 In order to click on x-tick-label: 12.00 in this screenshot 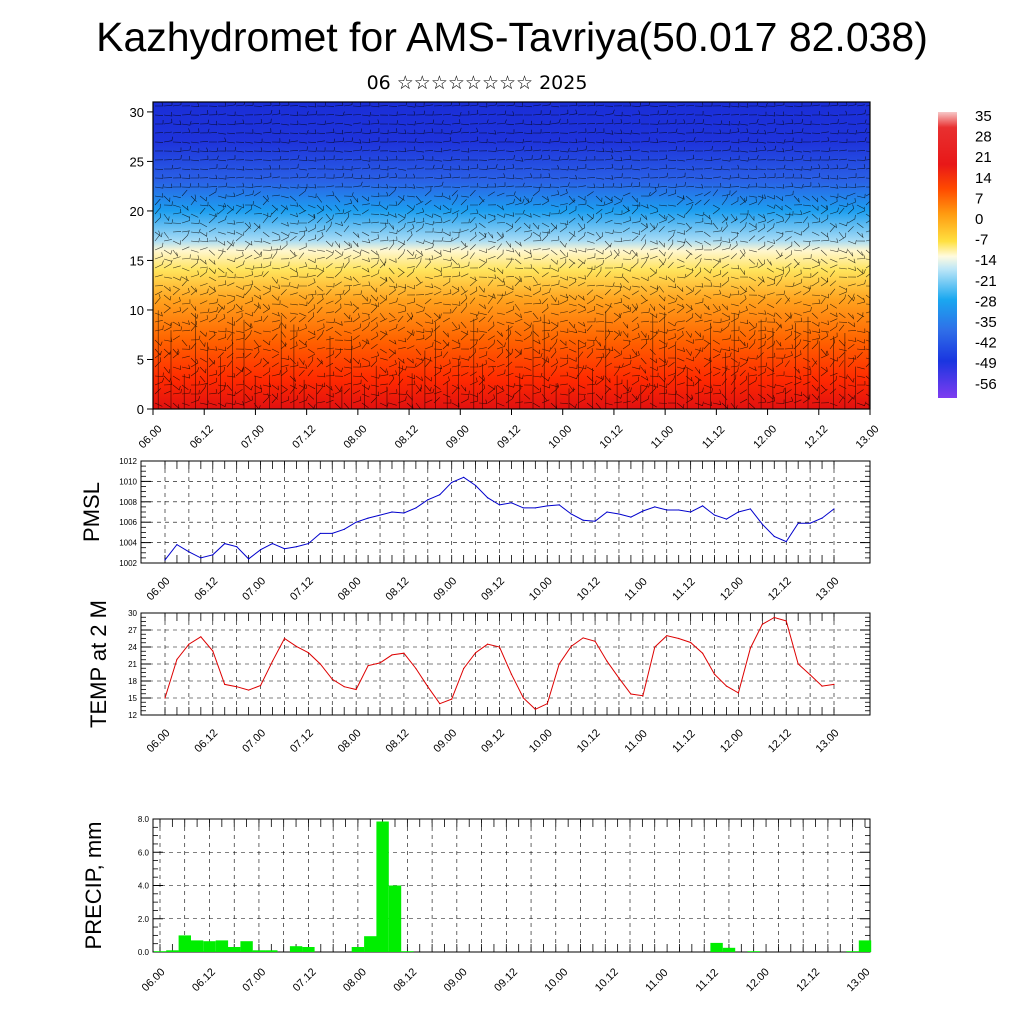, I will do `click(732, 589)`.